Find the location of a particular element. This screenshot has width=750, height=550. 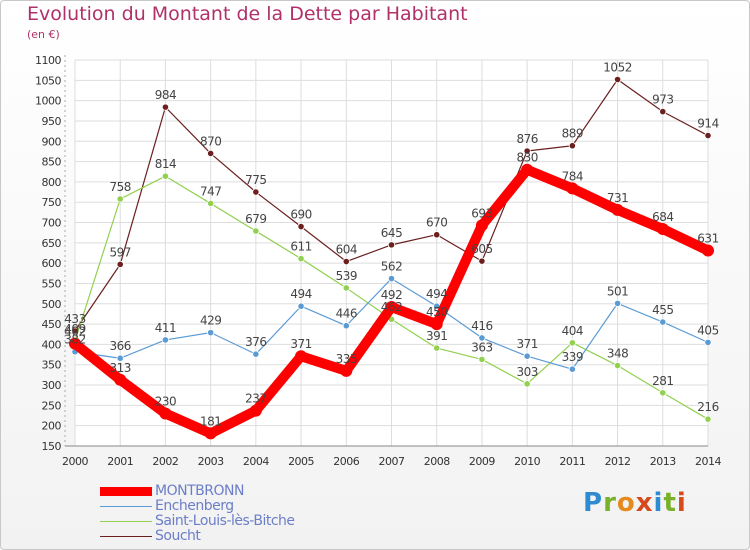

data-label: 429 is located at coordinates (210, 321).